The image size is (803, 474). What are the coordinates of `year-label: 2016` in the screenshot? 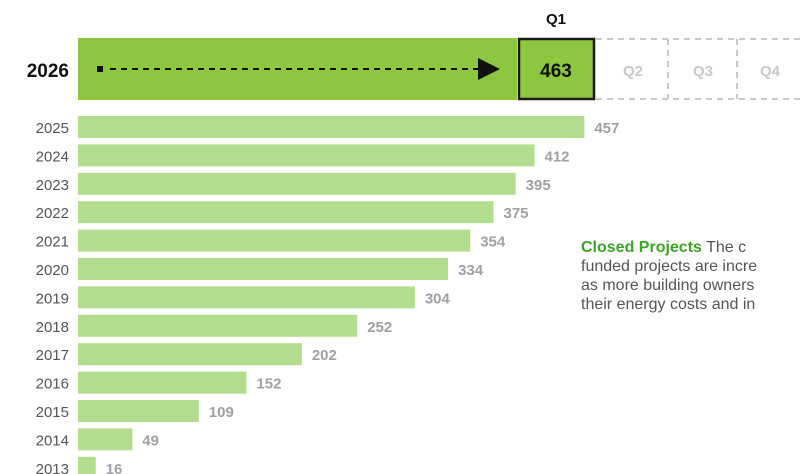 It's located at (52, 384).